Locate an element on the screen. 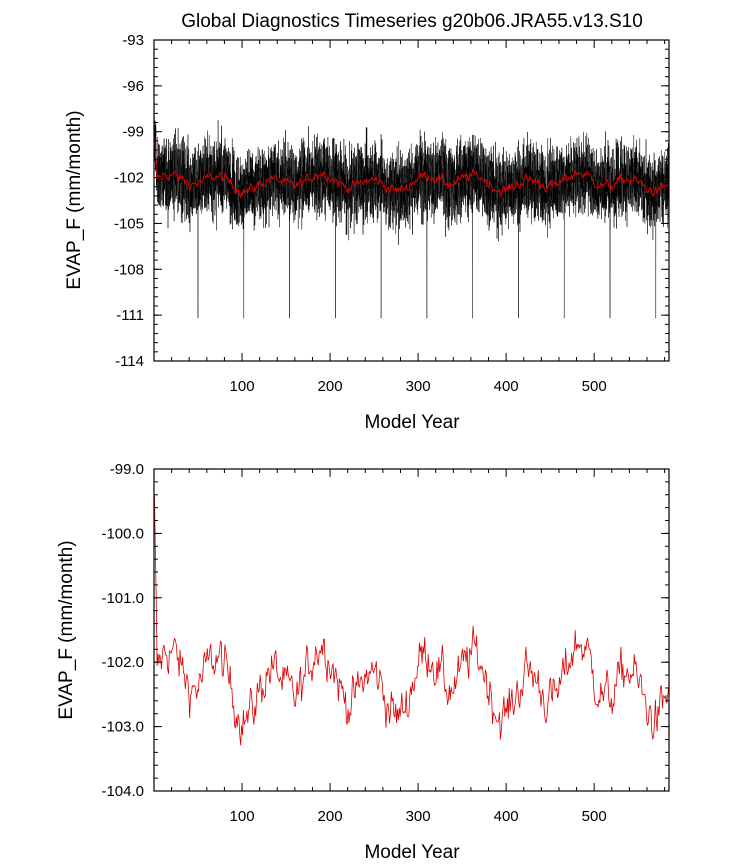 The width and height of the screenshot is (732, 868). bottom-y-axis-label: EVAP_F (mm/month) is located at coordinates (66, 629).